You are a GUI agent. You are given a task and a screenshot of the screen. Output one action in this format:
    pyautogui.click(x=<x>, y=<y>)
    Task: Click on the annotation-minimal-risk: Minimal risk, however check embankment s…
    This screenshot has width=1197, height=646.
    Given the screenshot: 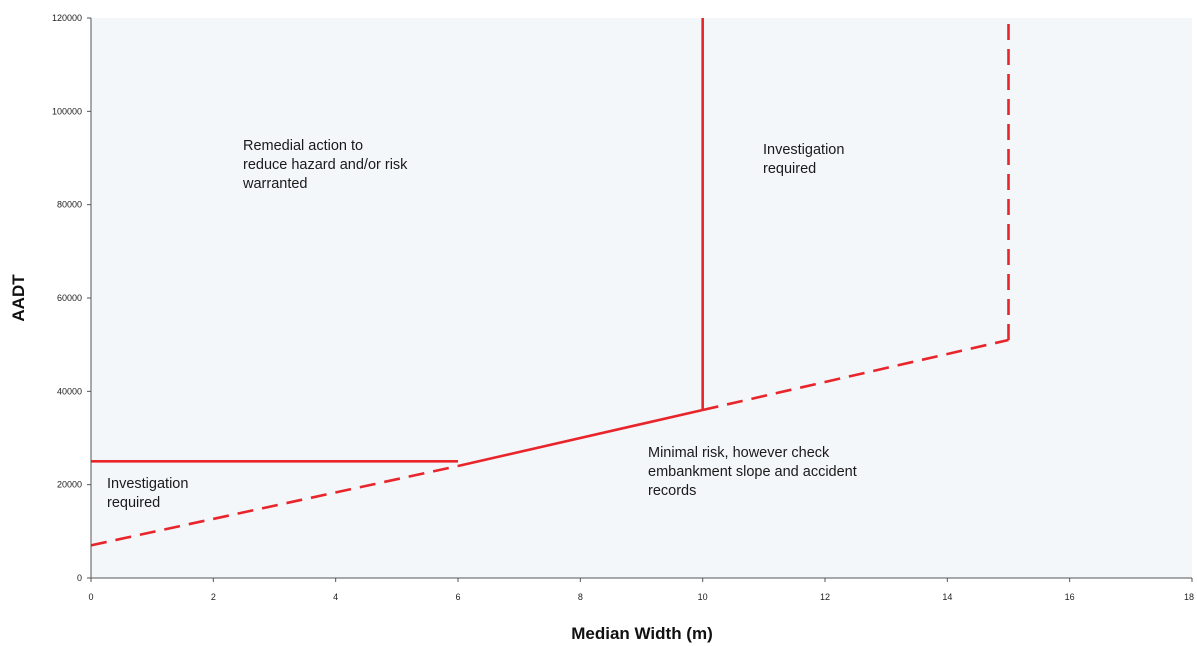 What is the action you would take?
    pyautogui.click(x=754, y=472)
    